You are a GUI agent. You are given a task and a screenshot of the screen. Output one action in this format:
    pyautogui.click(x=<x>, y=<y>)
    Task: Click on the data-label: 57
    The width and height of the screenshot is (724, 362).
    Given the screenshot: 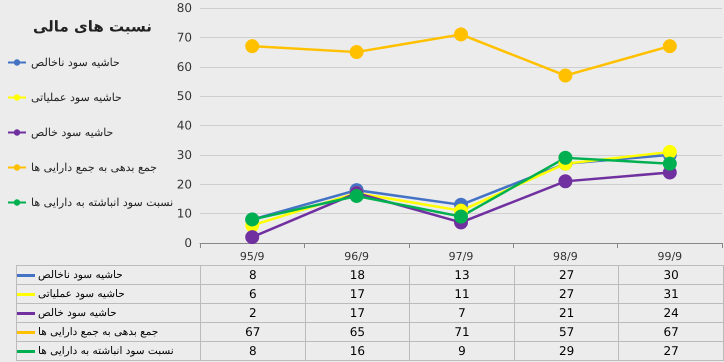 What is the action you would take?
    pyautogui.click(x=566, y=332)
    